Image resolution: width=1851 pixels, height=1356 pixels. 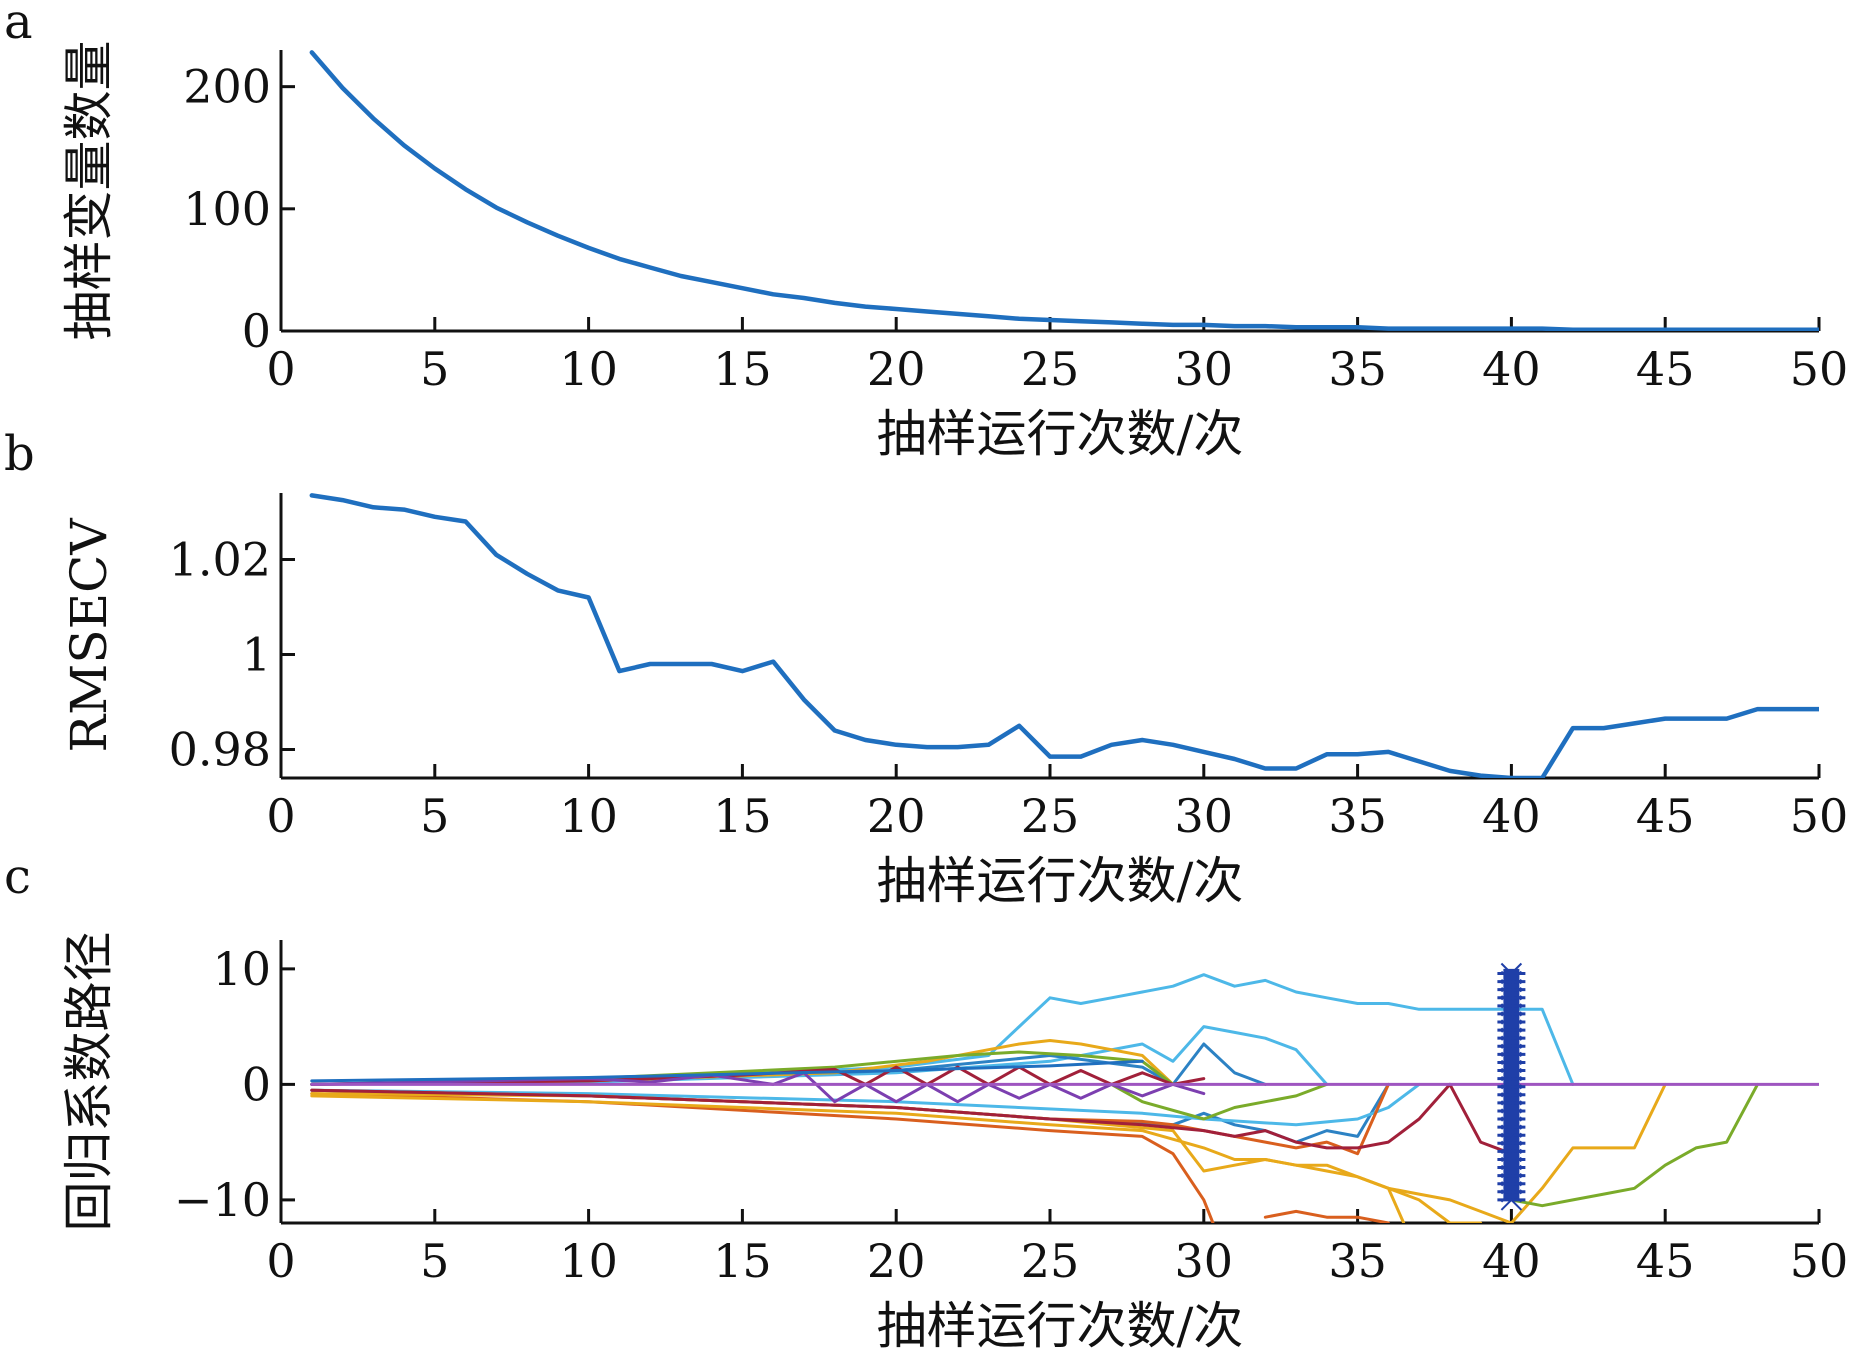 I want to click on panel-a-x-tick-label: 15, so click(x=742, y=369).